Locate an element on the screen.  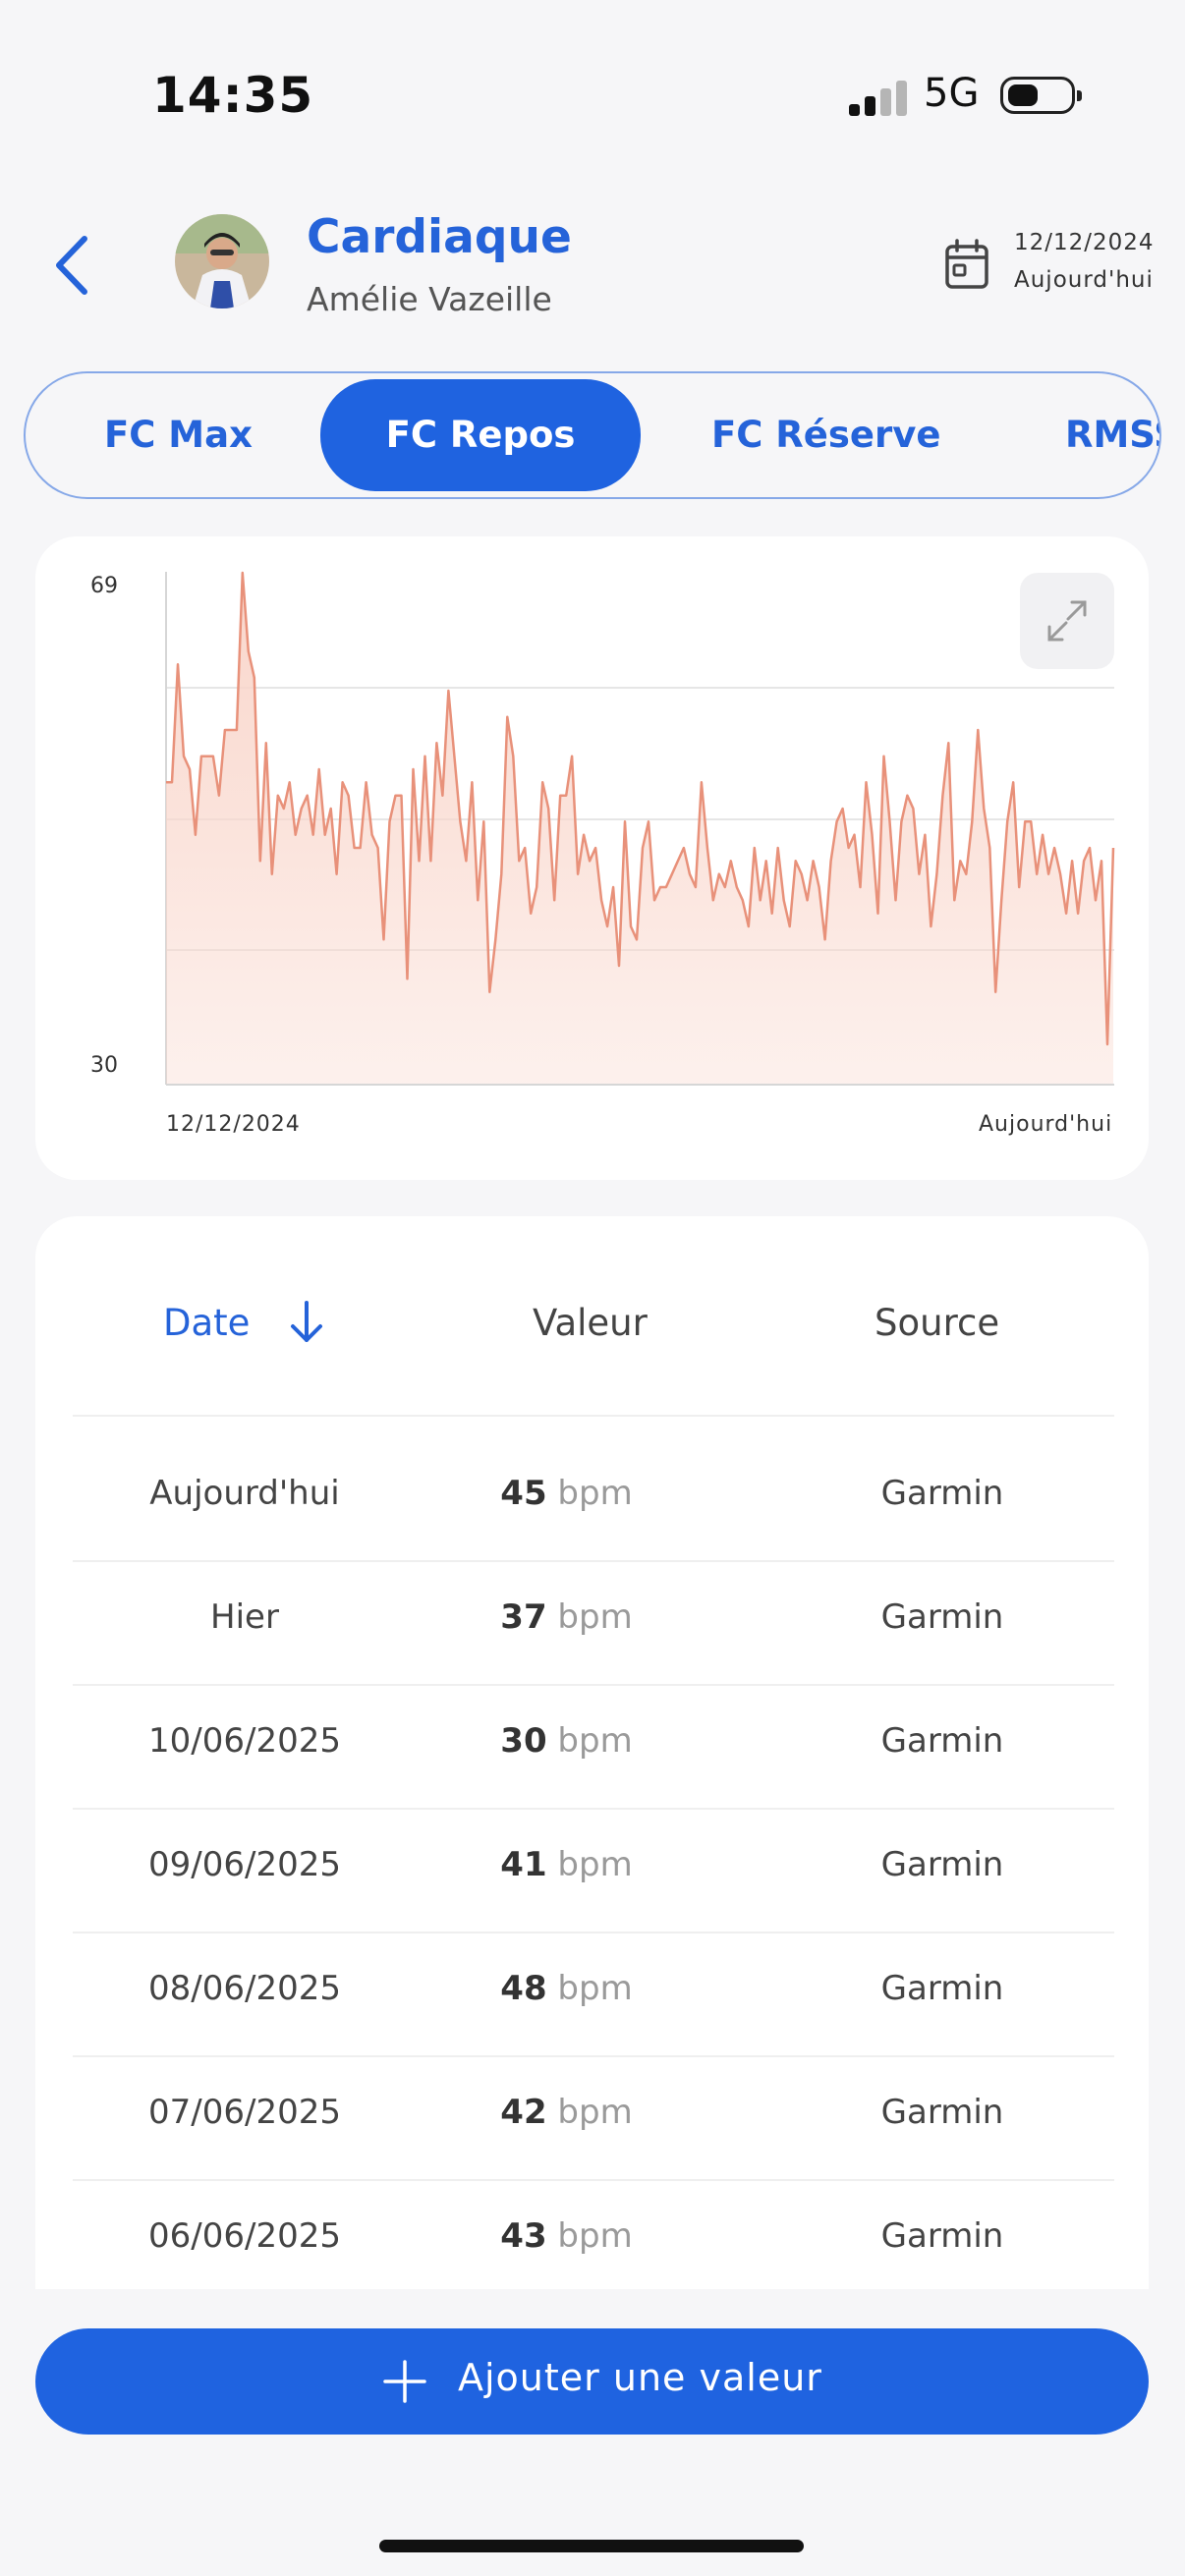
table-row: Aujourd'hui 45 bpm Garmin is located at coordinates (594, 1499).